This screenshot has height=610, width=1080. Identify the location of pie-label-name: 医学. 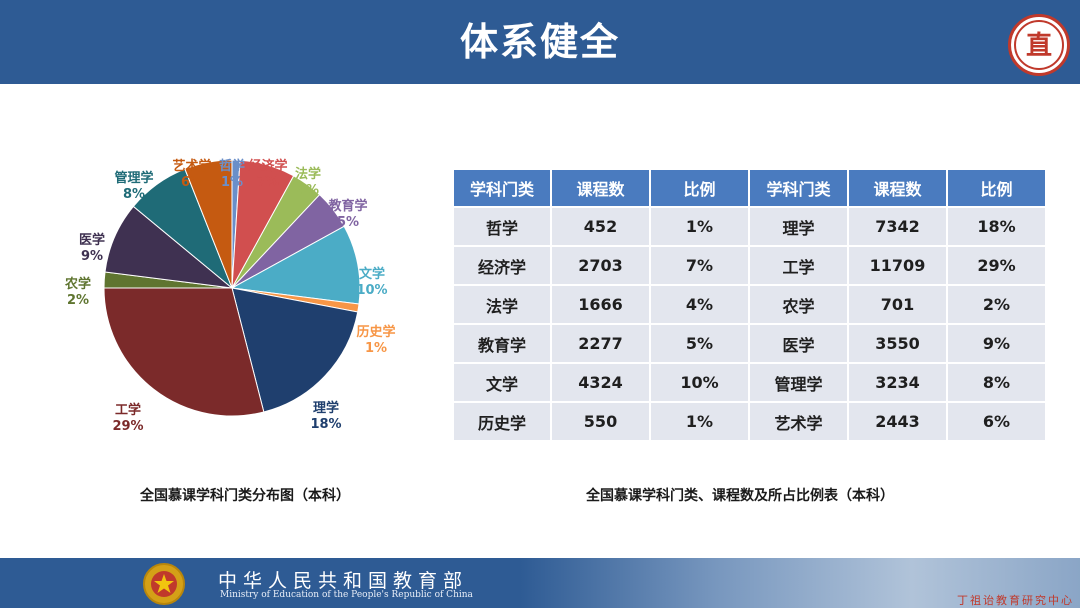
(92, 240).